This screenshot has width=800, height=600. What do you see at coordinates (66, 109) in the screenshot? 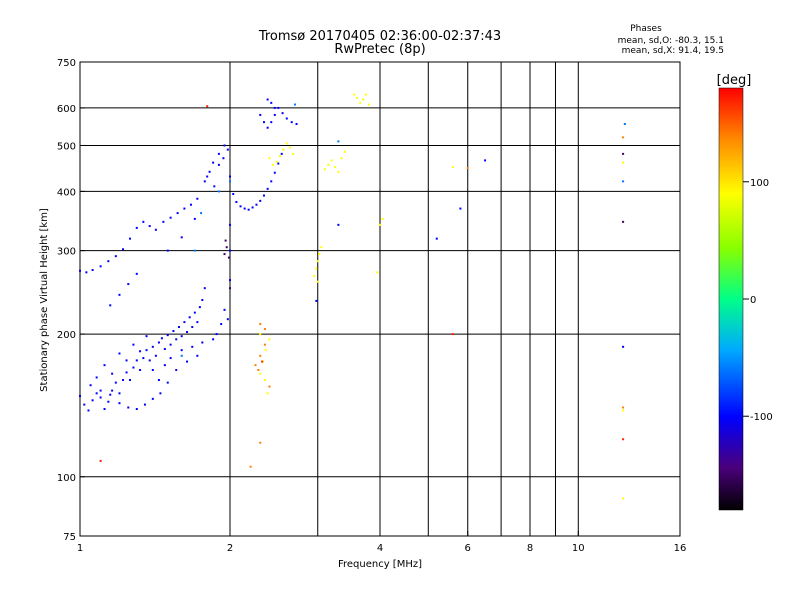
I see `y-tick-label: 600` at bounding box center [66, 109].